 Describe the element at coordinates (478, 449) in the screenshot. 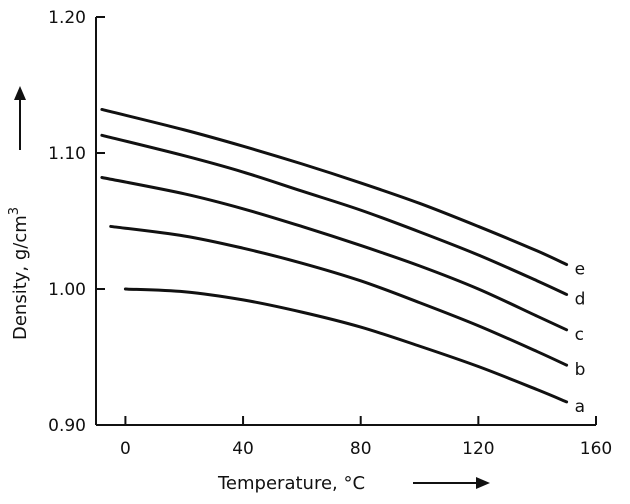

I see `x-tick-label: 120` at that location.